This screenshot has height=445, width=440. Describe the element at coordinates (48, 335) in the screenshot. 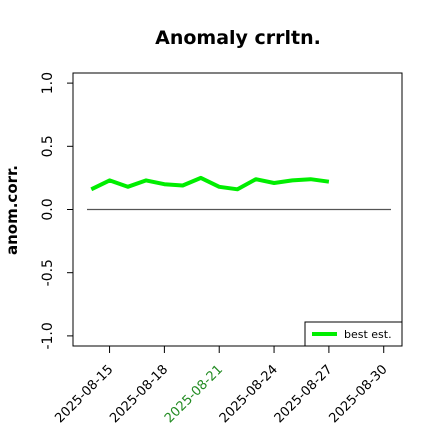

I see `y-tick-label: -1.0` at that location.